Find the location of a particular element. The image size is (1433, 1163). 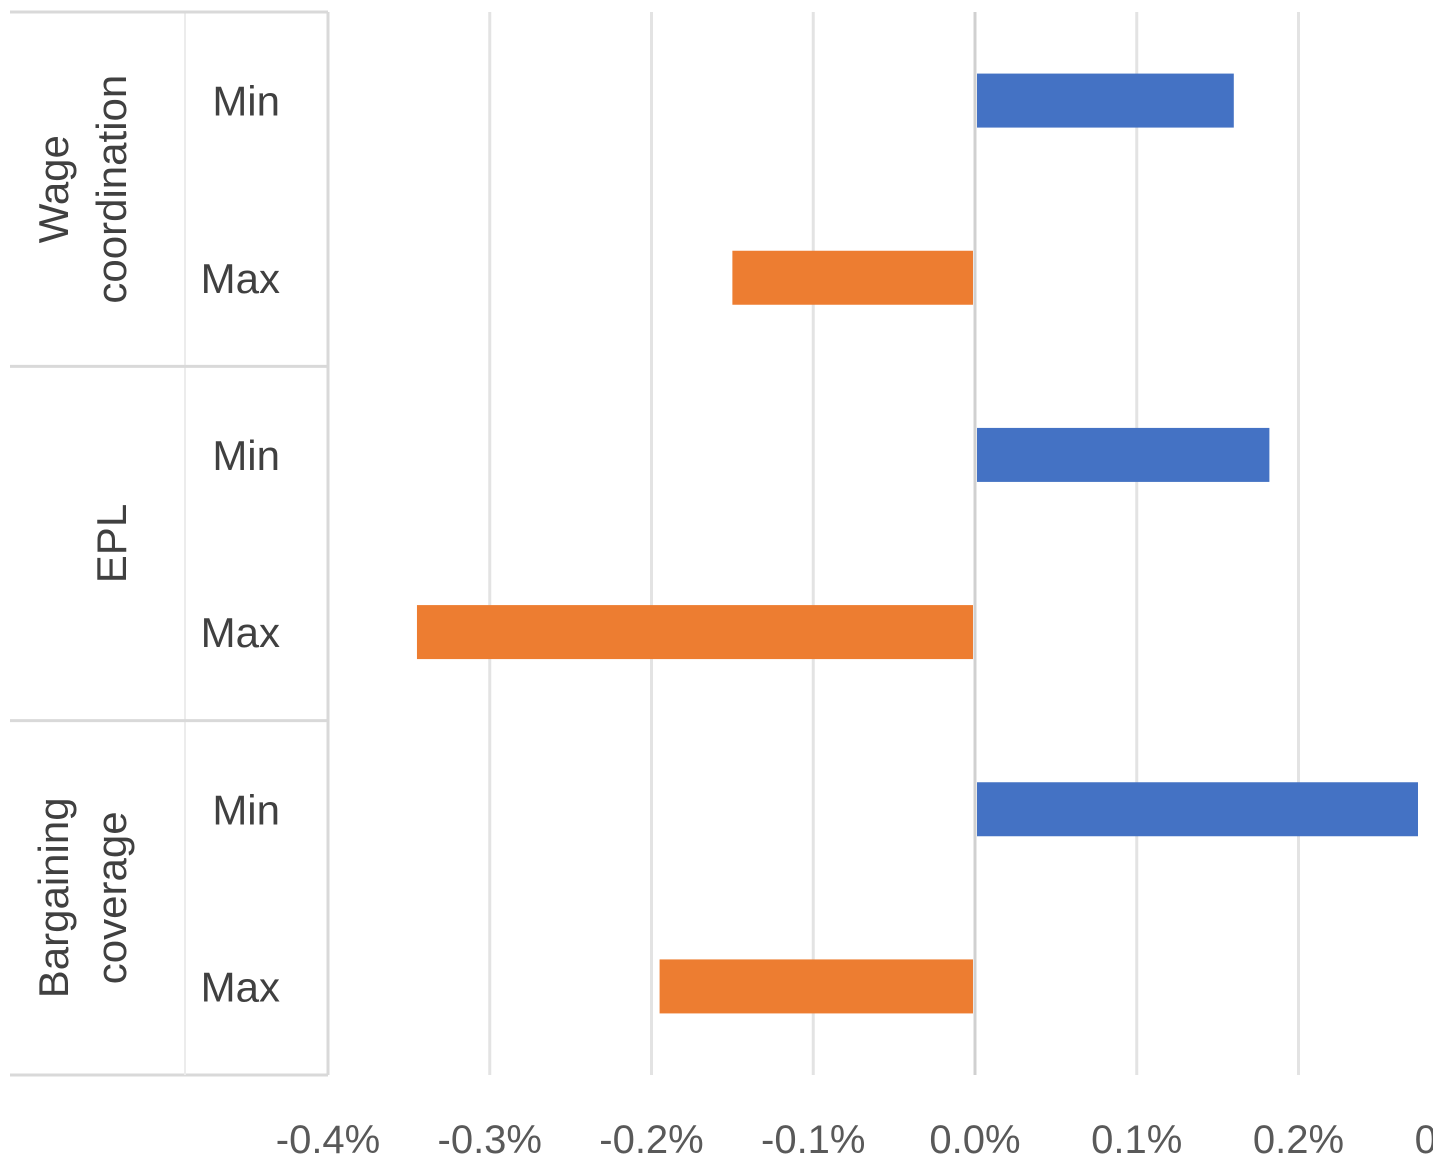

x-tick-labels: -0.4% -0.3% -0.2% -0.1% 0.0% 0.1% 0.2% 0.3% is located at coordinates (854, 1140).